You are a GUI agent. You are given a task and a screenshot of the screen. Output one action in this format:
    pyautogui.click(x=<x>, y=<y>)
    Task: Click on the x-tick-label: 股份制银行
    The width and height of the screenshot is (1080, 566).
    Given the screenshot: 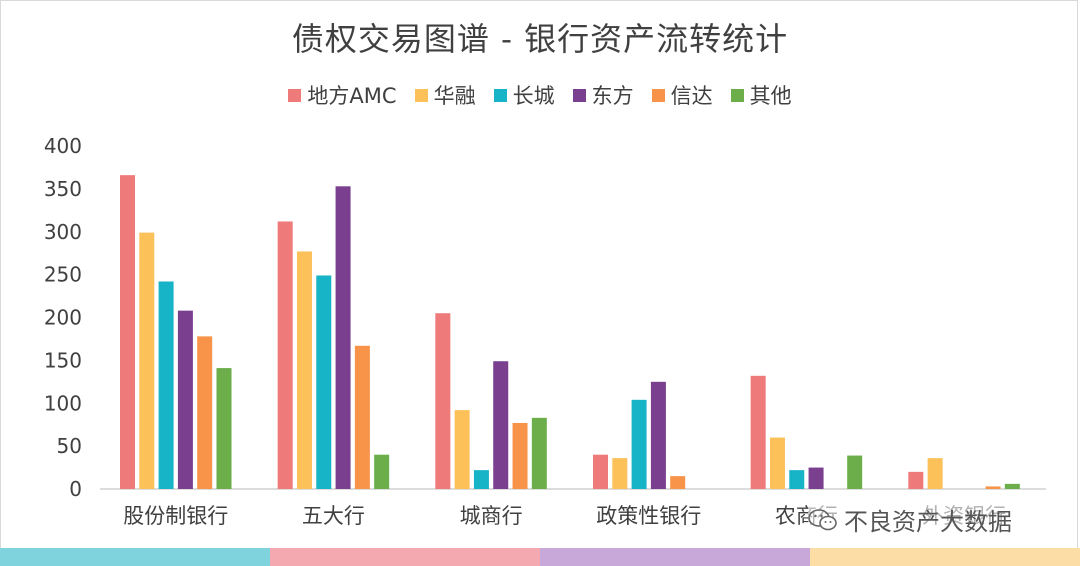 What is the action you would take?
    pyautogui.click(x=175, y=516)
    